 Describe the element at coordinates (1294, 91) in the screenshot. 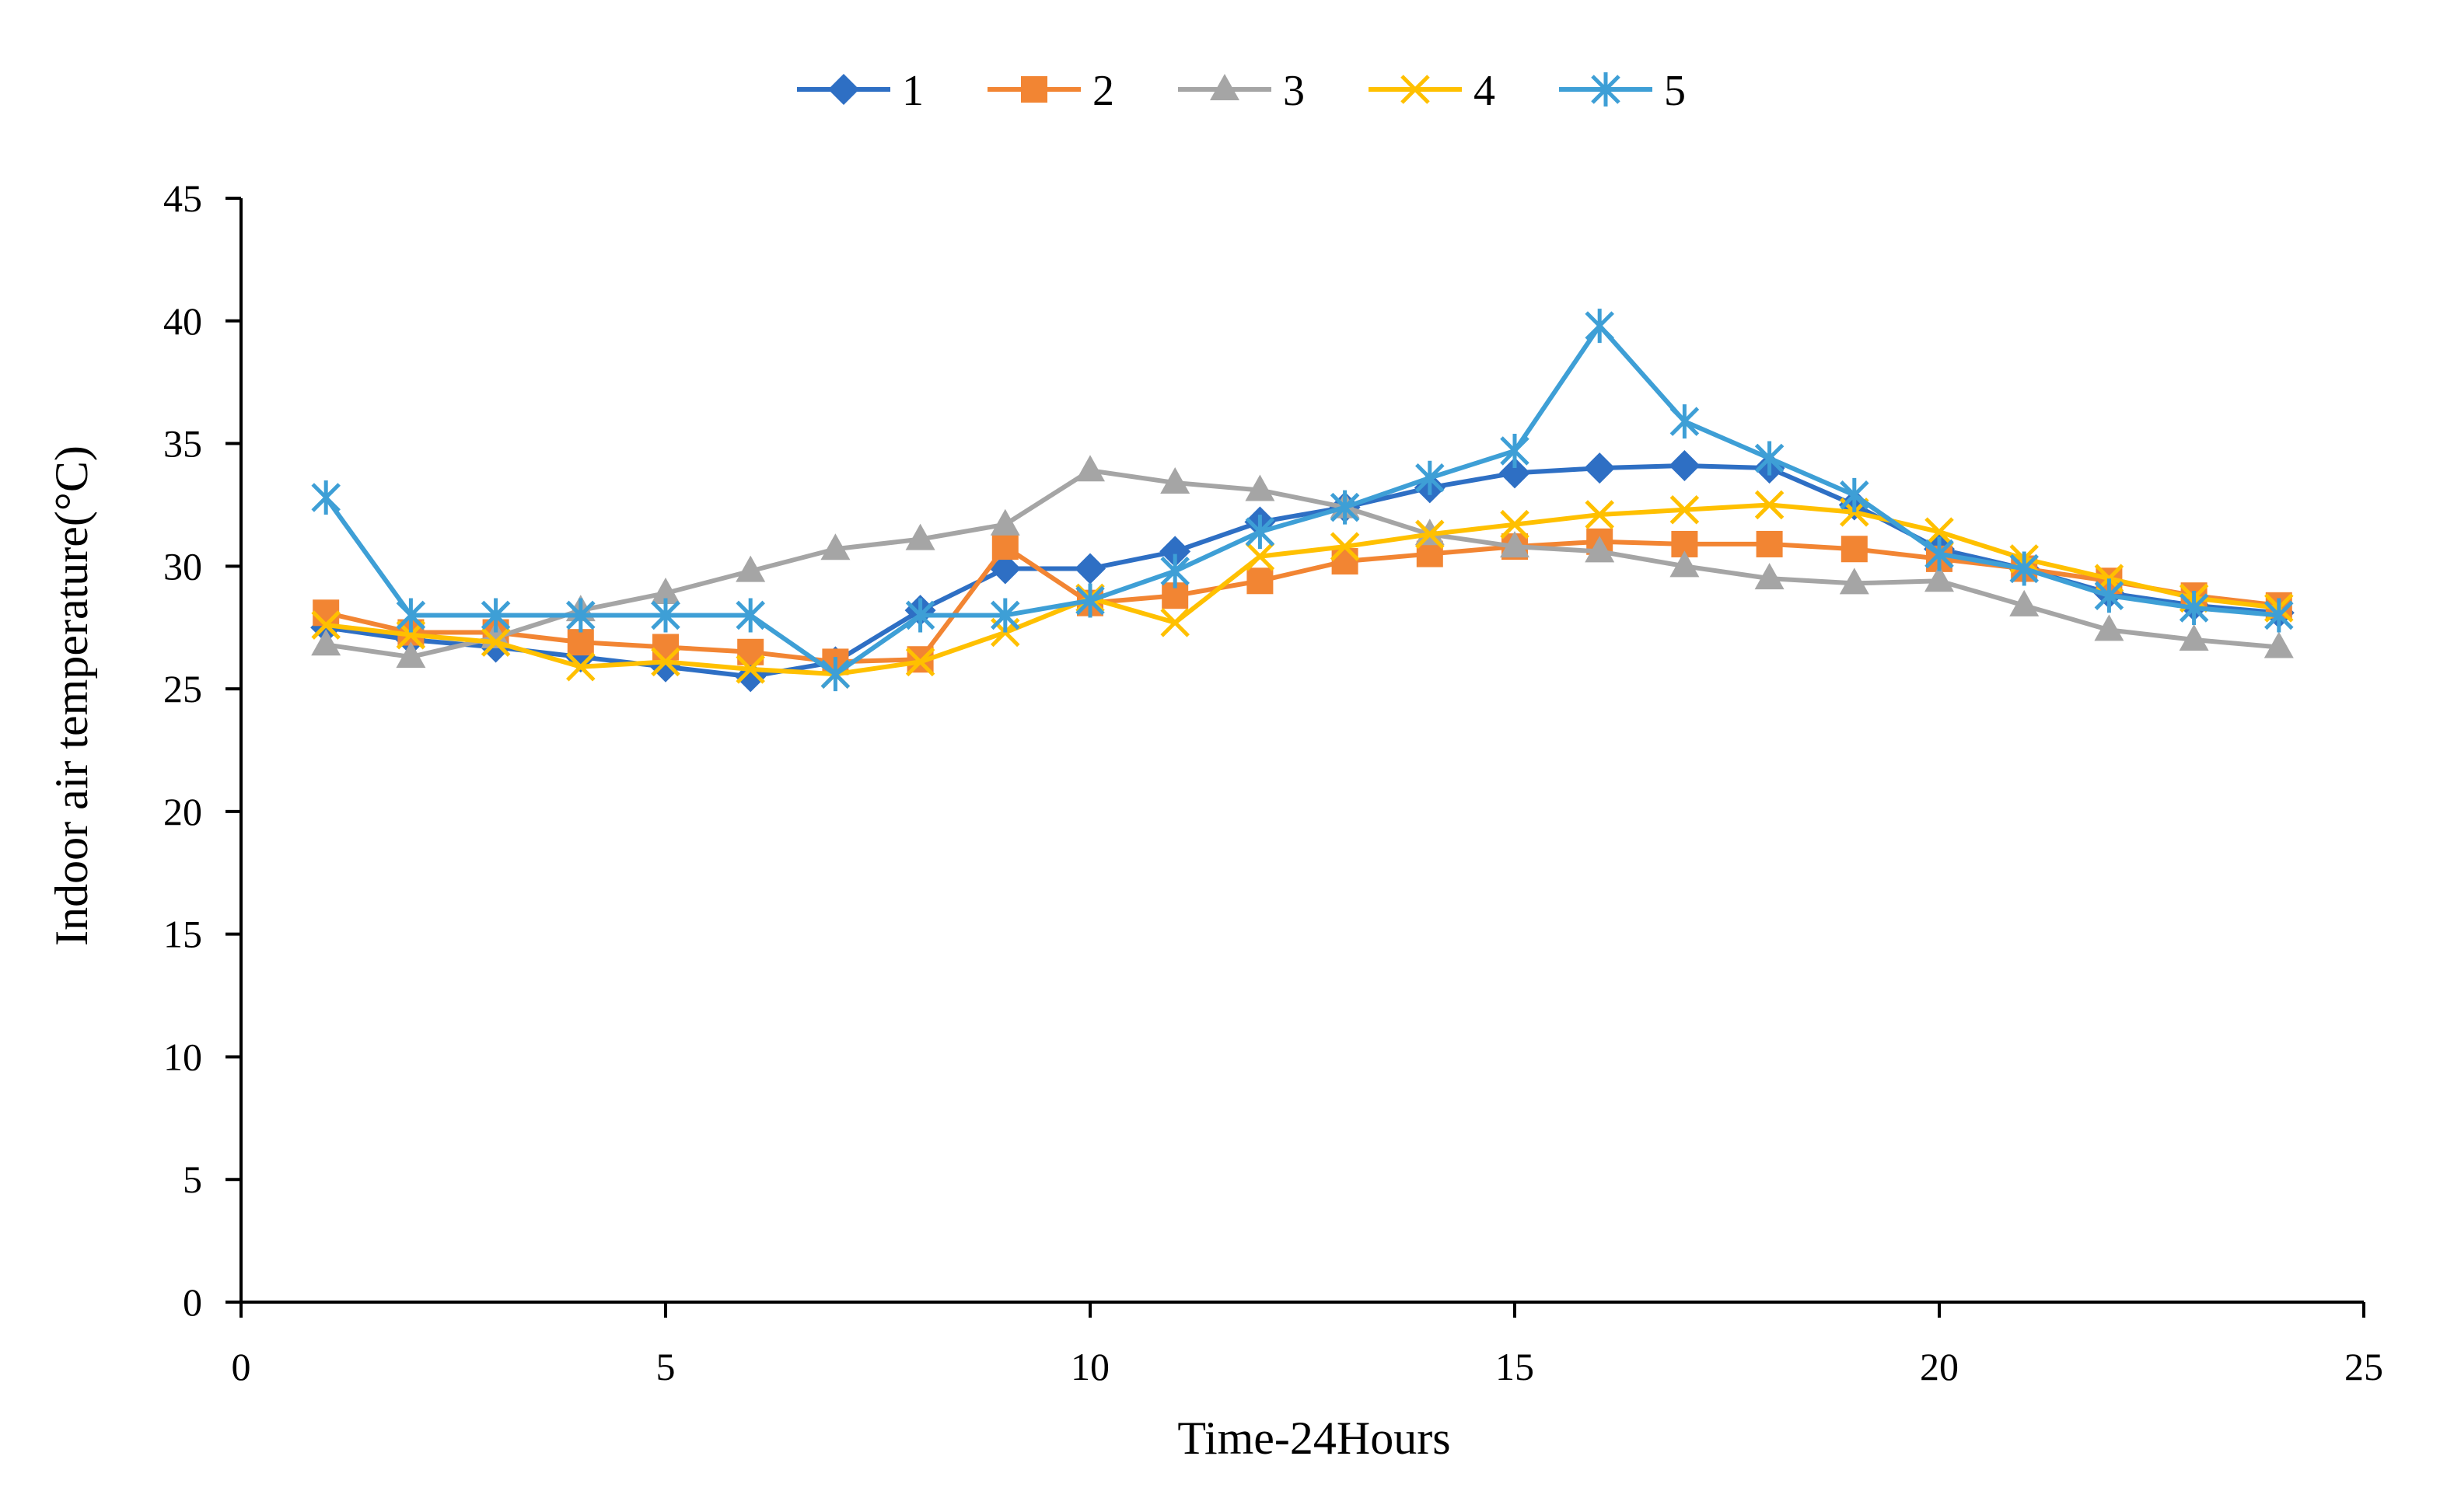

I see `legend-label: 3` at that location.